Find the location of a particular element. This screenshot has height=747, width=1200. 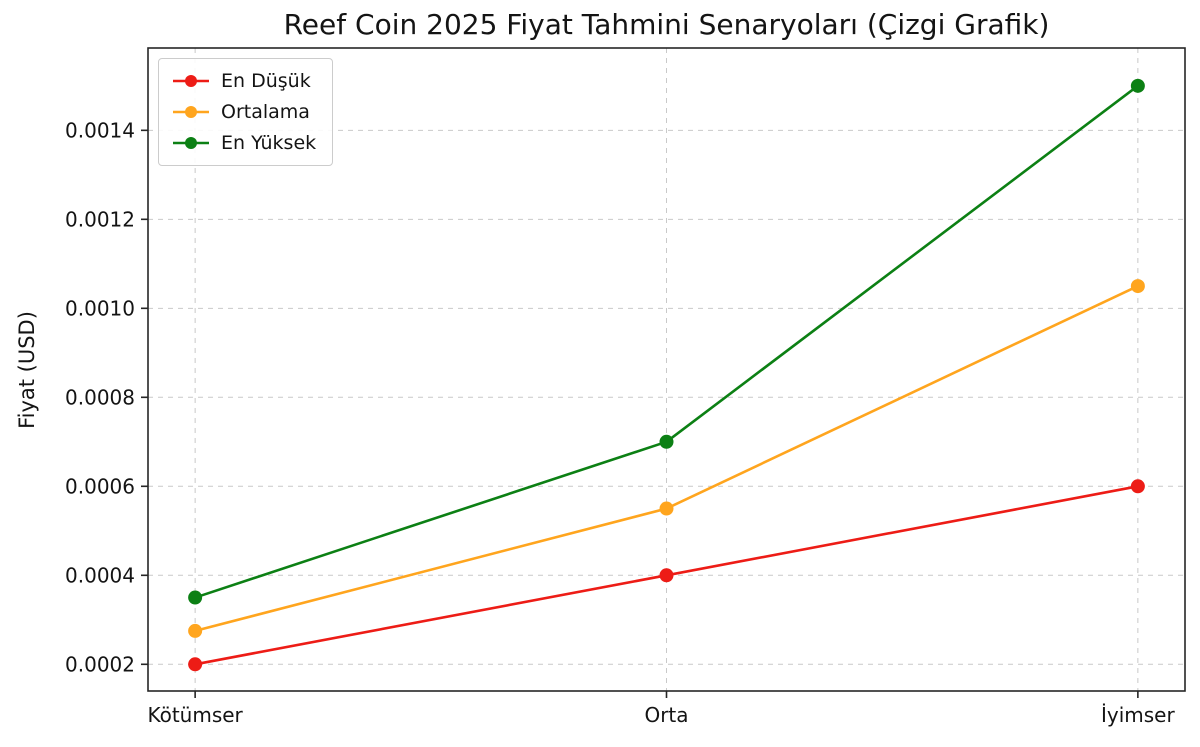

x-tick-label: İyimser is located at coordinates (1138, 715).